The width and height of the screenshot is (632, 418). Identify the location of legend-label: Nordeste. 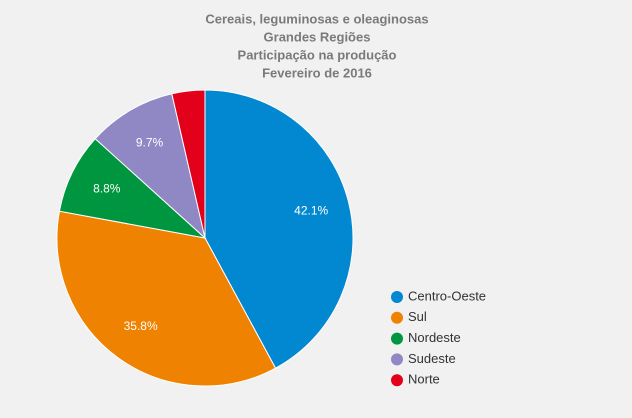
(434, 337).